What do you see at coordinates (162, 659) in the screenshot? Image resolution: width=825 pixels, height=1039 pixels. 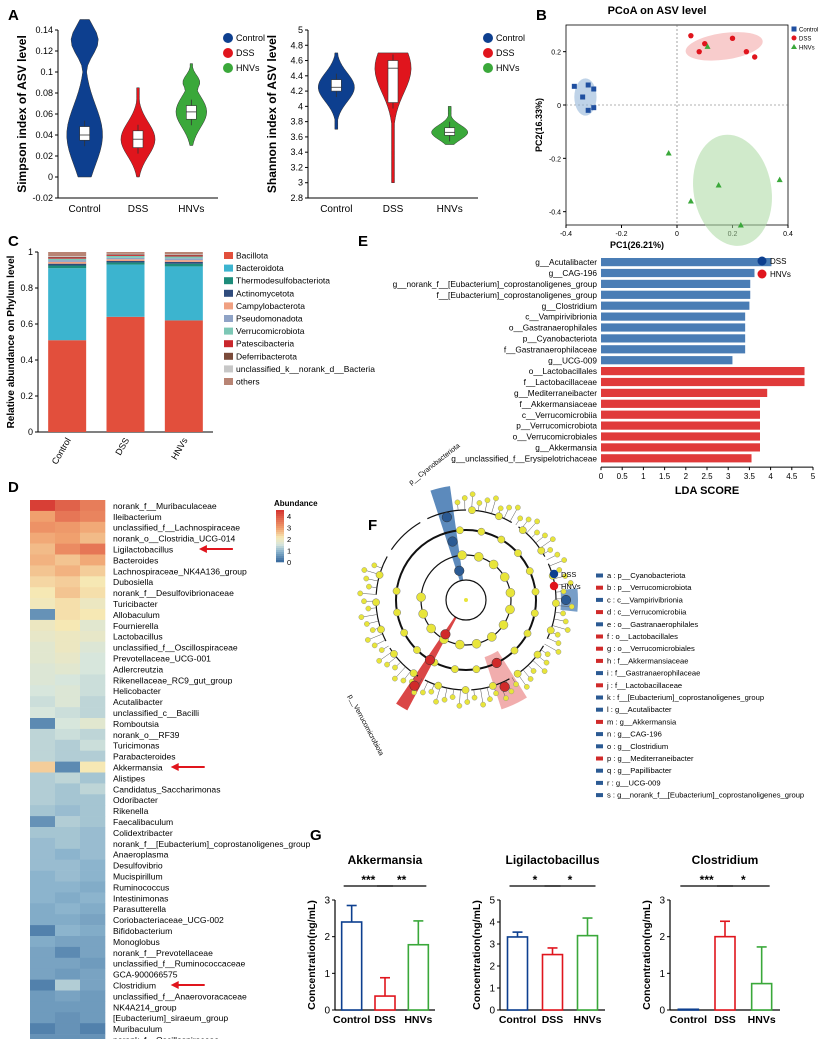 I see `heatmap-row-label: Prevotellaceae_UCG-001` at bounding box center [162, 659].